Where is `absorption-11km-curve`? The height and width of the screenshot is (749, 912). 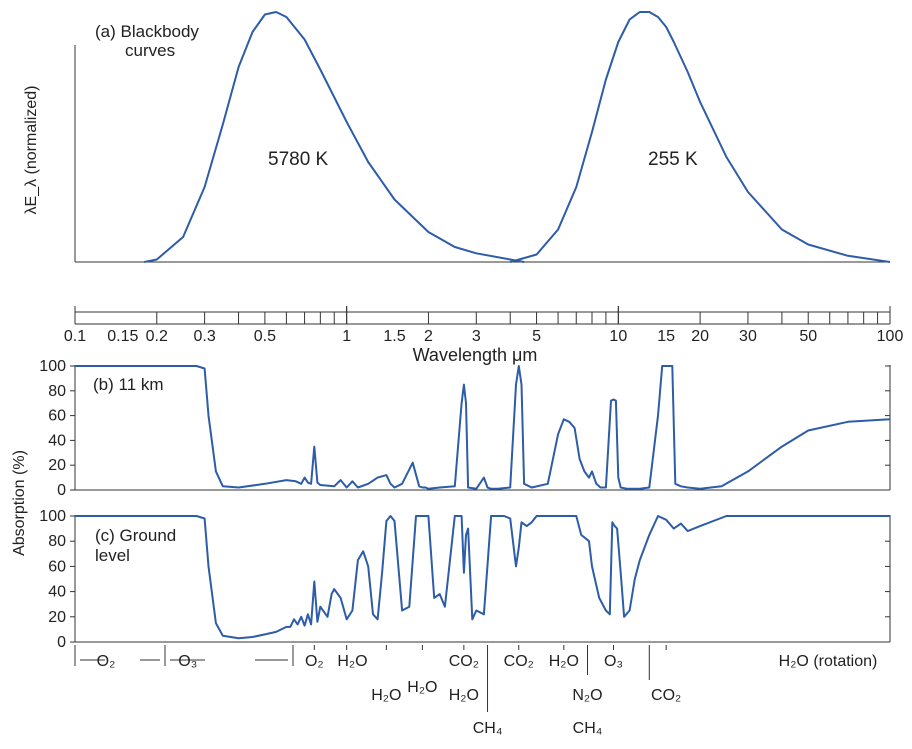
absorption-11km-curve is located at coordinates (483, 427).